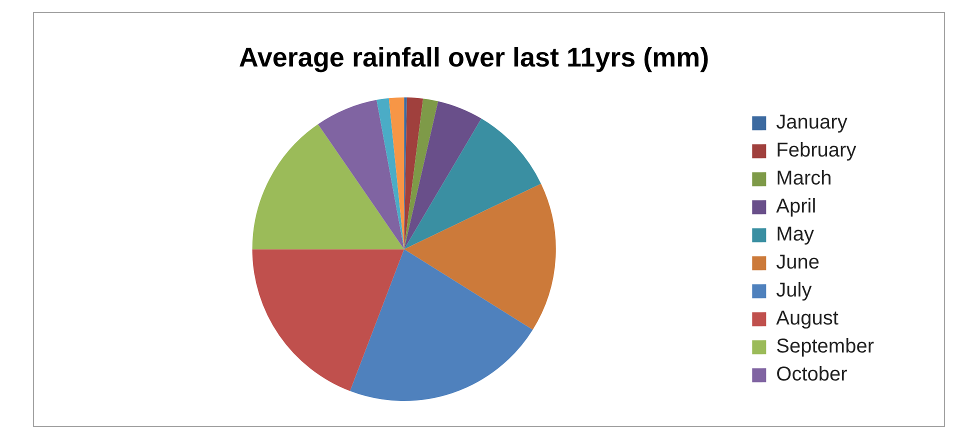 The width and height of the screenshot is (961, 438). Describe the element at coordinates (816, 151) in the screenshot. I see `legend-label: February` at that location.